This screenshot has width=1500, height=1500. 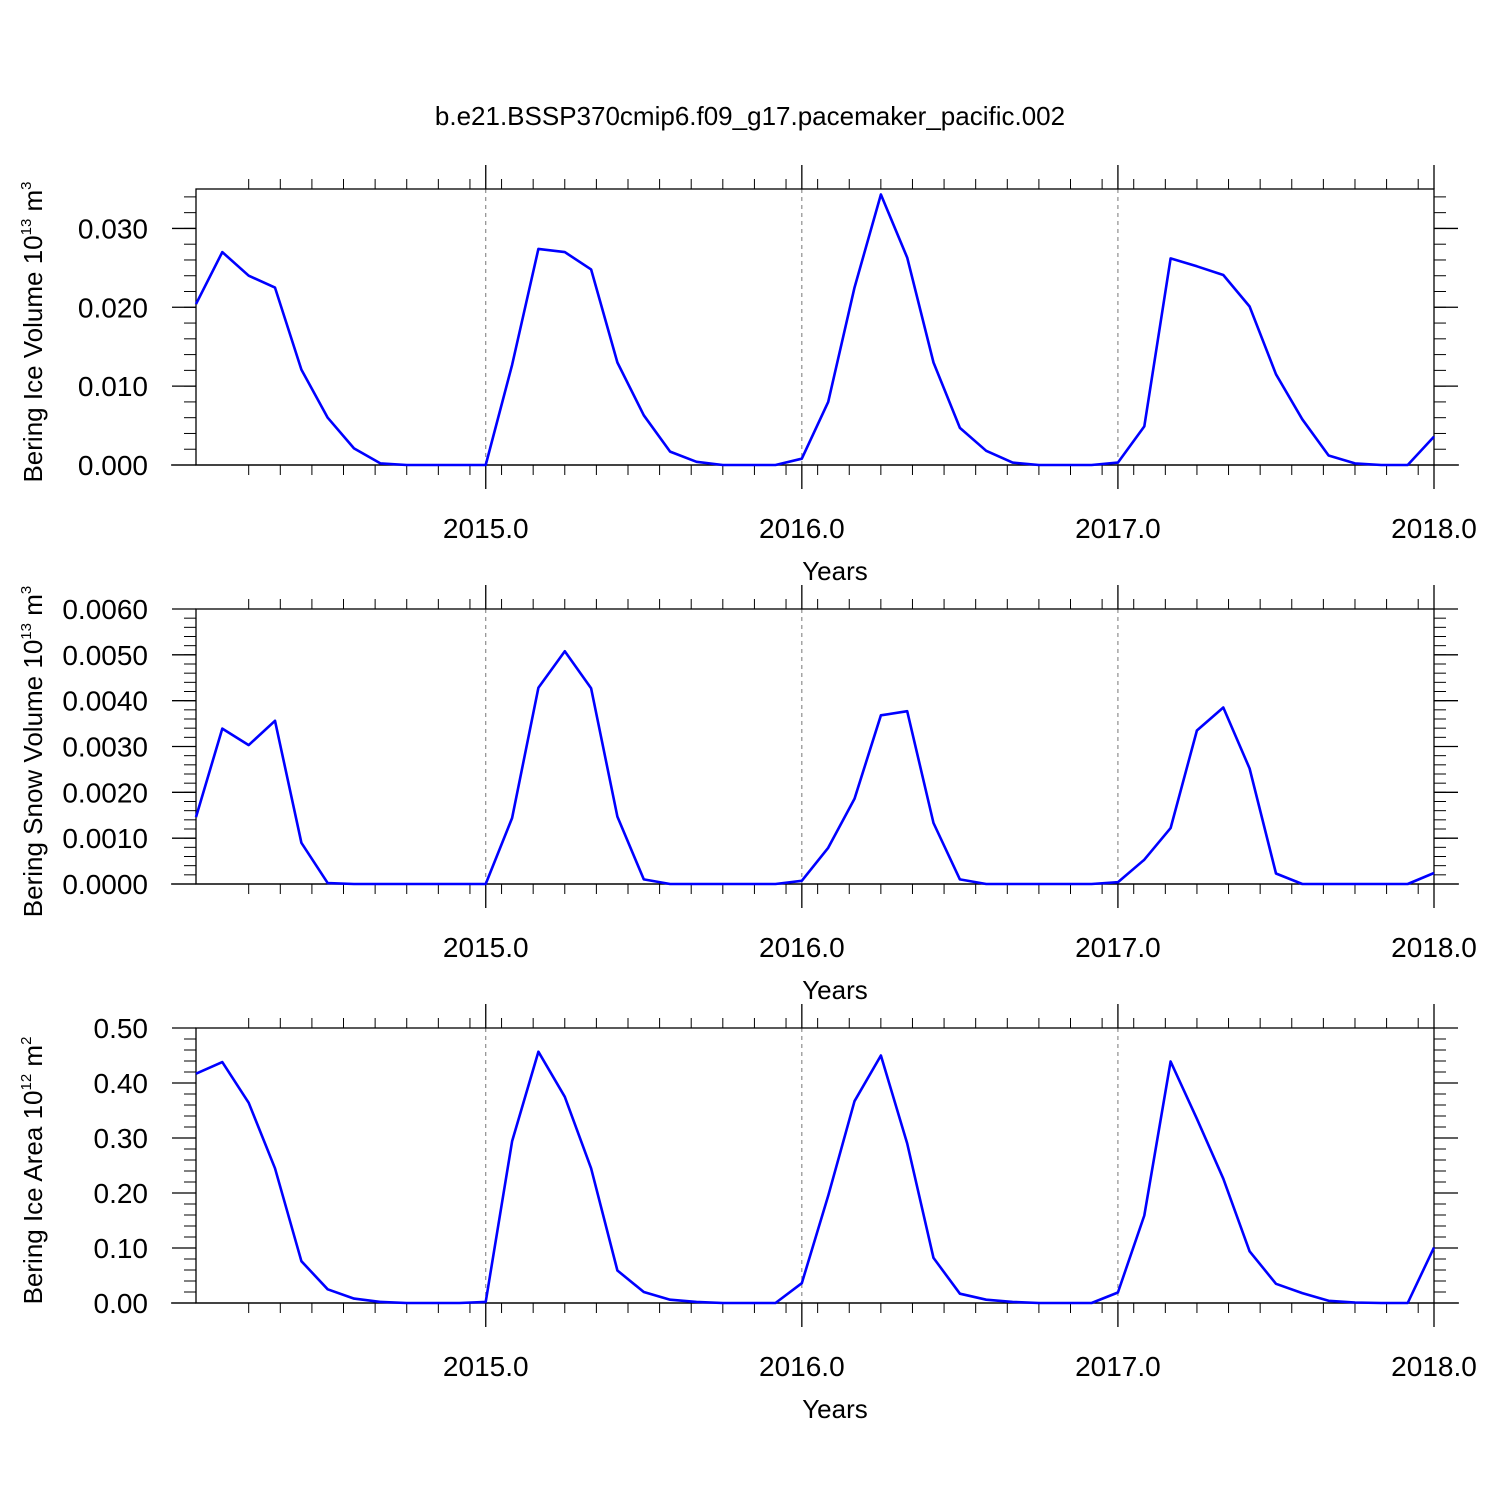 What do you see at coordinates (113, 228) in the screenshot?
I see `y-tick-label: 0.030` at bounding box center [113, 228].